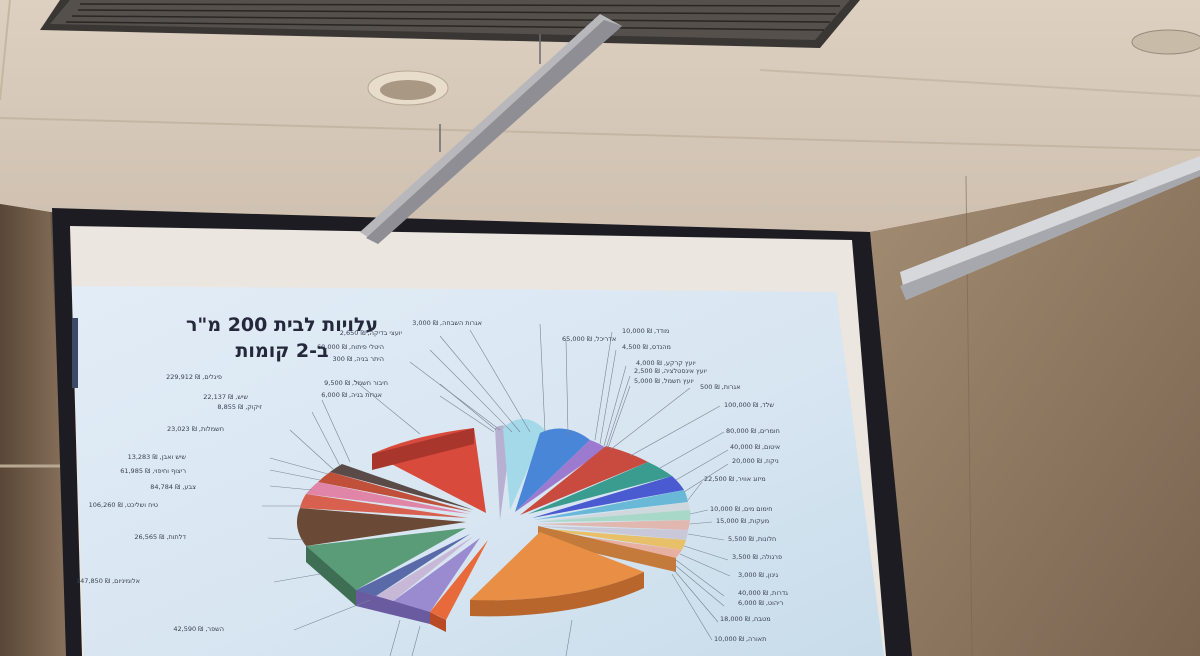 The height and width of the screenshot is (656, 1200). What do you see at coordinates (195, 429) in the screenshot?
I see `chart-data-label: 23,023 ₪ ,חשמלות` at bounding box center [195, 429].